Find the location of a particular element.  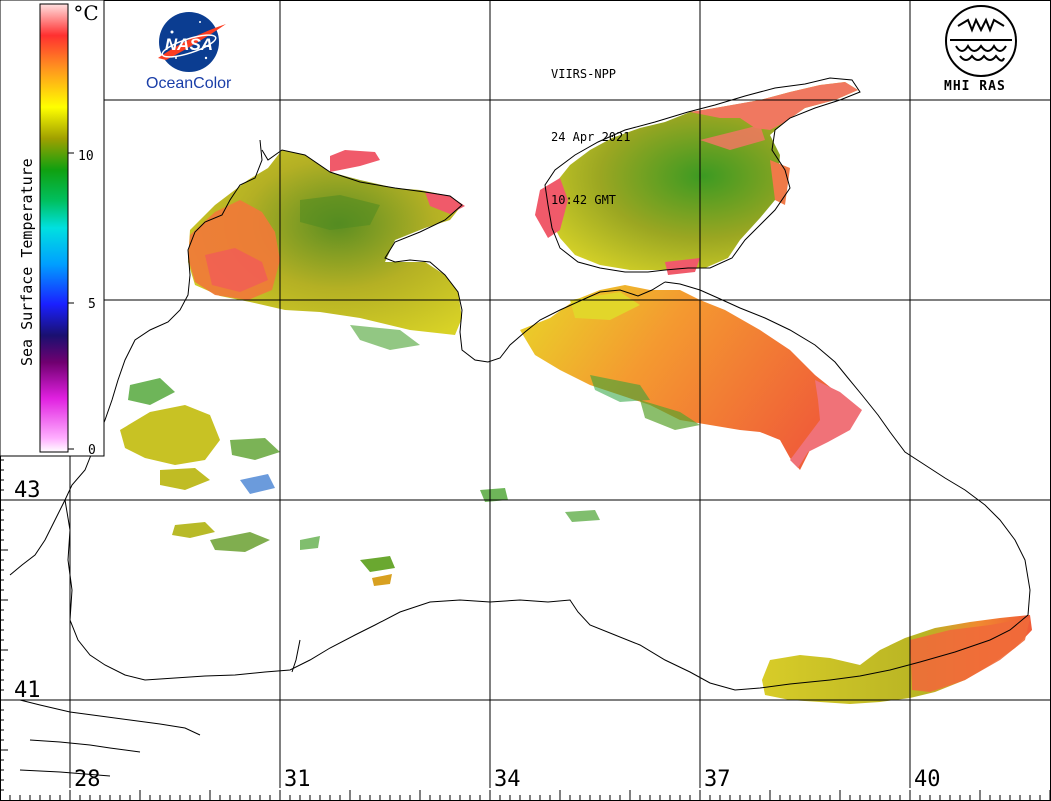

acquisition-info: VIIRS-NPP 24 Apr 2021 10:42 GMT is located at coordinates (590, 137).